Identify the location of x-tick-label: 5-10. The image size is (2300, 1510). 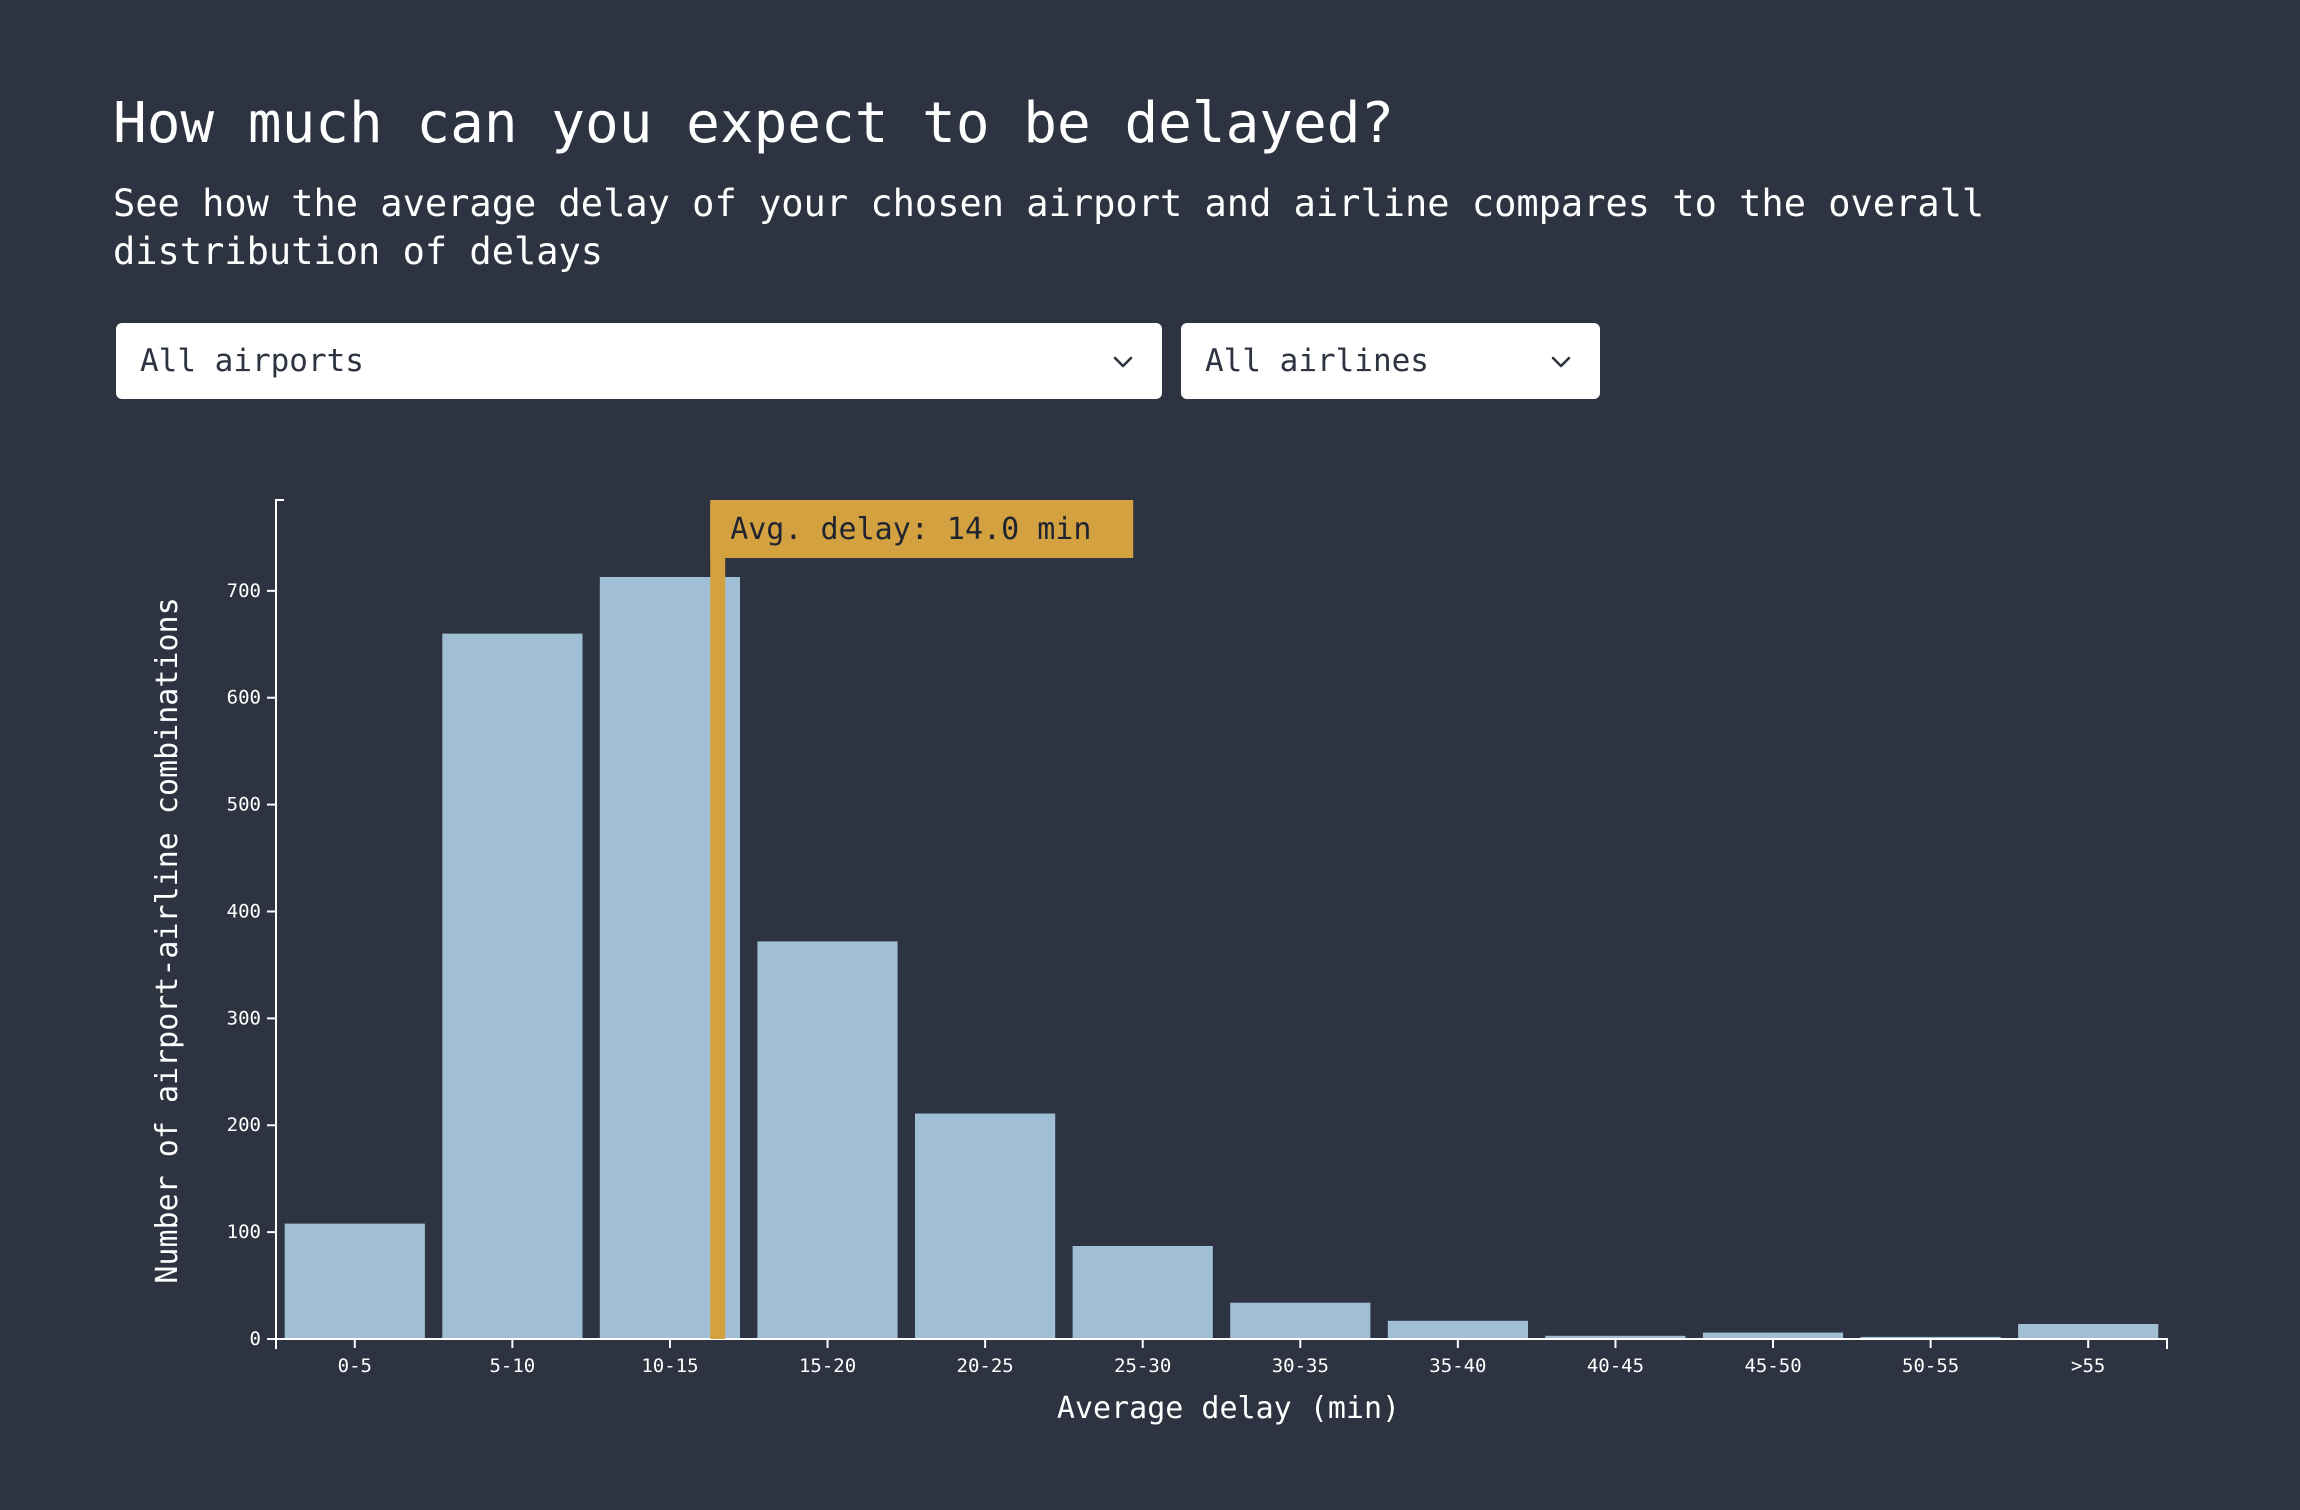
(512, 1366).